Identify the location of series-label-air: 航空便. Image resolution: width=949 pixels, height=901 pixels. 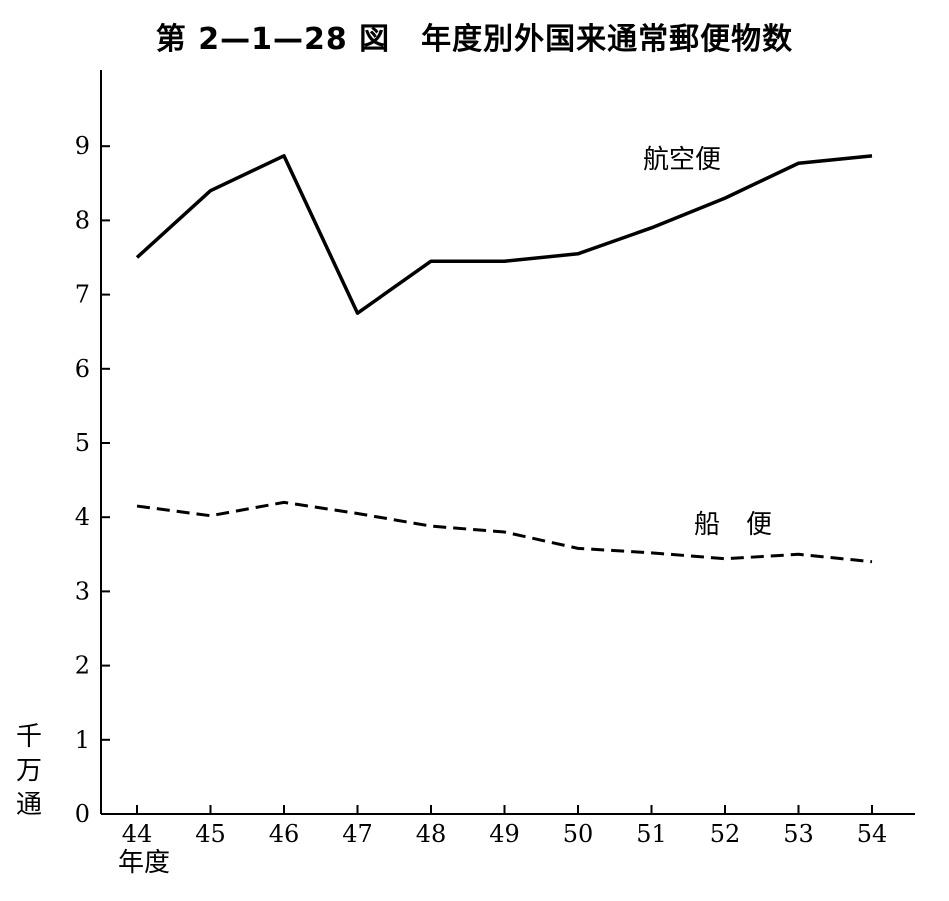
(682, 160).